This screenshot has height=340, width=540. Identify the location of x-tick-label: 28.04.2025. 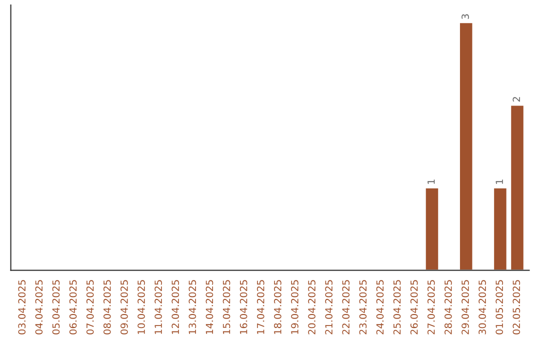
(448, 307).